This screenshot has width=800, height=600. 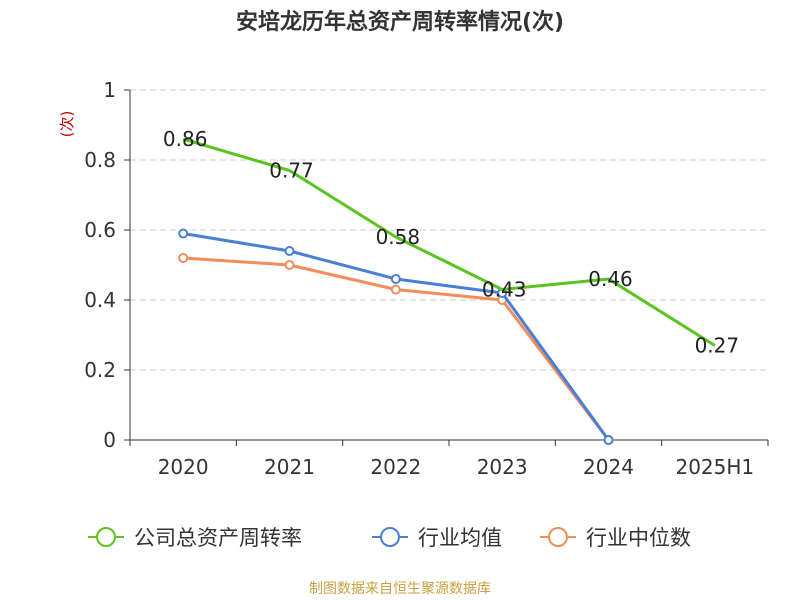 I want to click on data-label: 0.46, so click(x=610, y=279).